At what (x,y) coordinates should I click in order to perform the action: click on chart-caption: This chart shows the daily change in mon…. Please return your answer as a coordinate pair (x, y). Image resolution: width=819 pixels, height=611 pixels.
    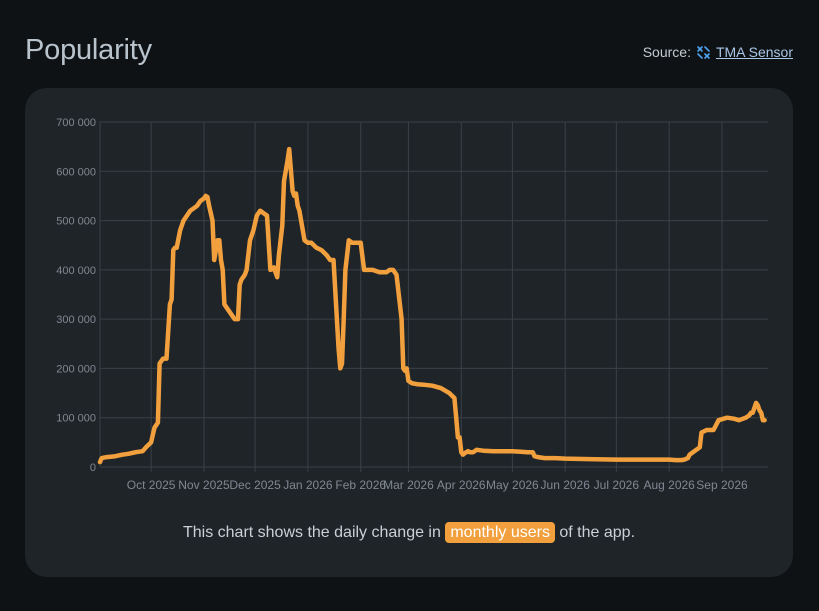
    Looking at the image, I should click on (409, 532).